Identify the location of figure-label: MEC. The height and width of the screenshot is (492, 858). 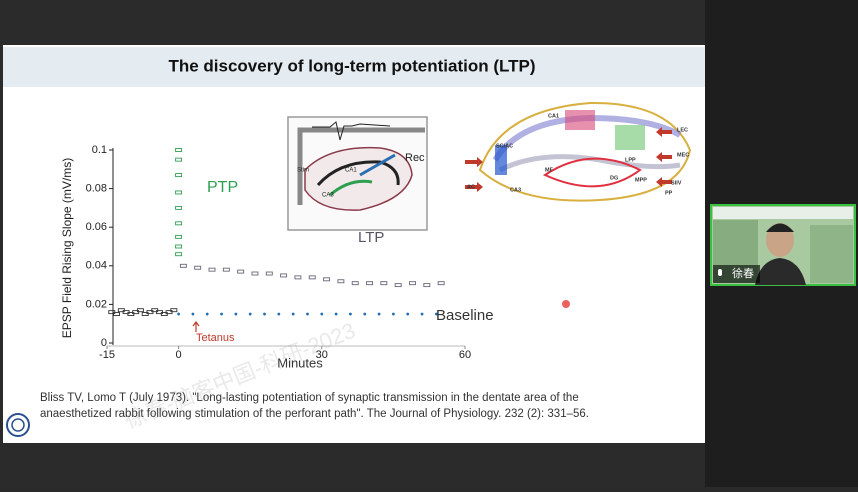
(683, 155).